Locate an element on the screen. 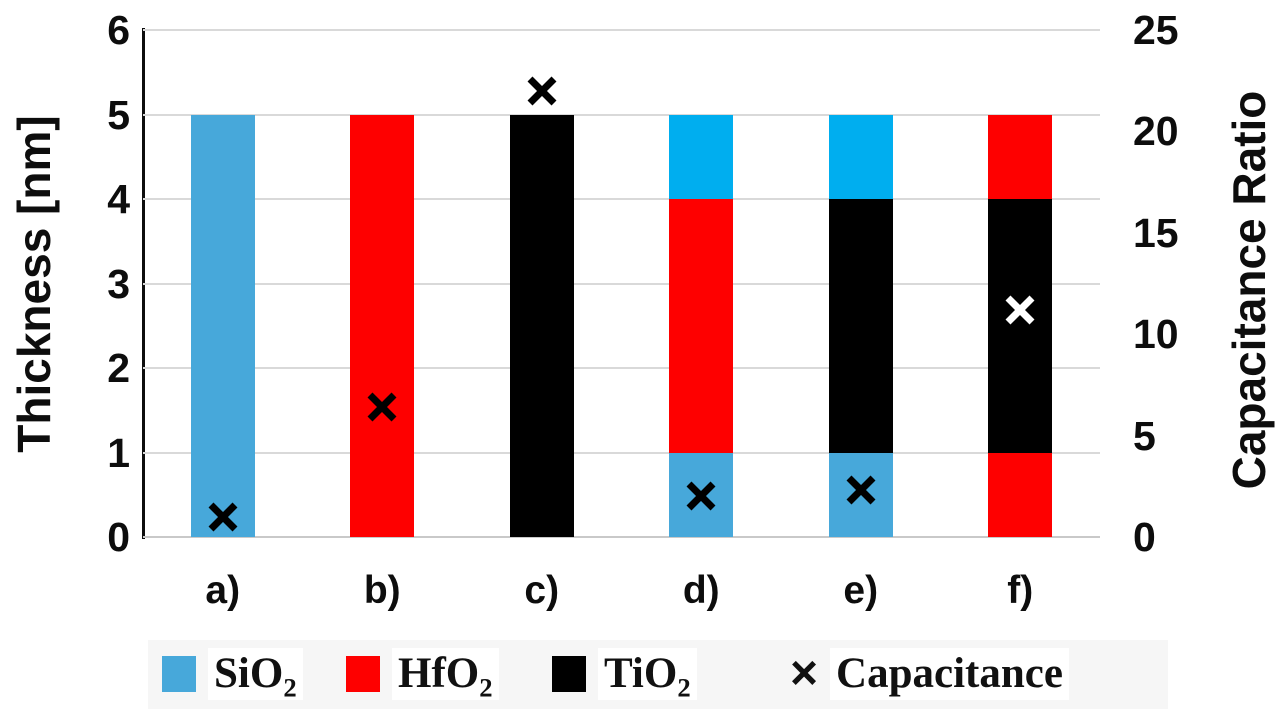 This screenshot has height=709, width=1284. x-marker-icon: × is located at coordinates (804, 673).